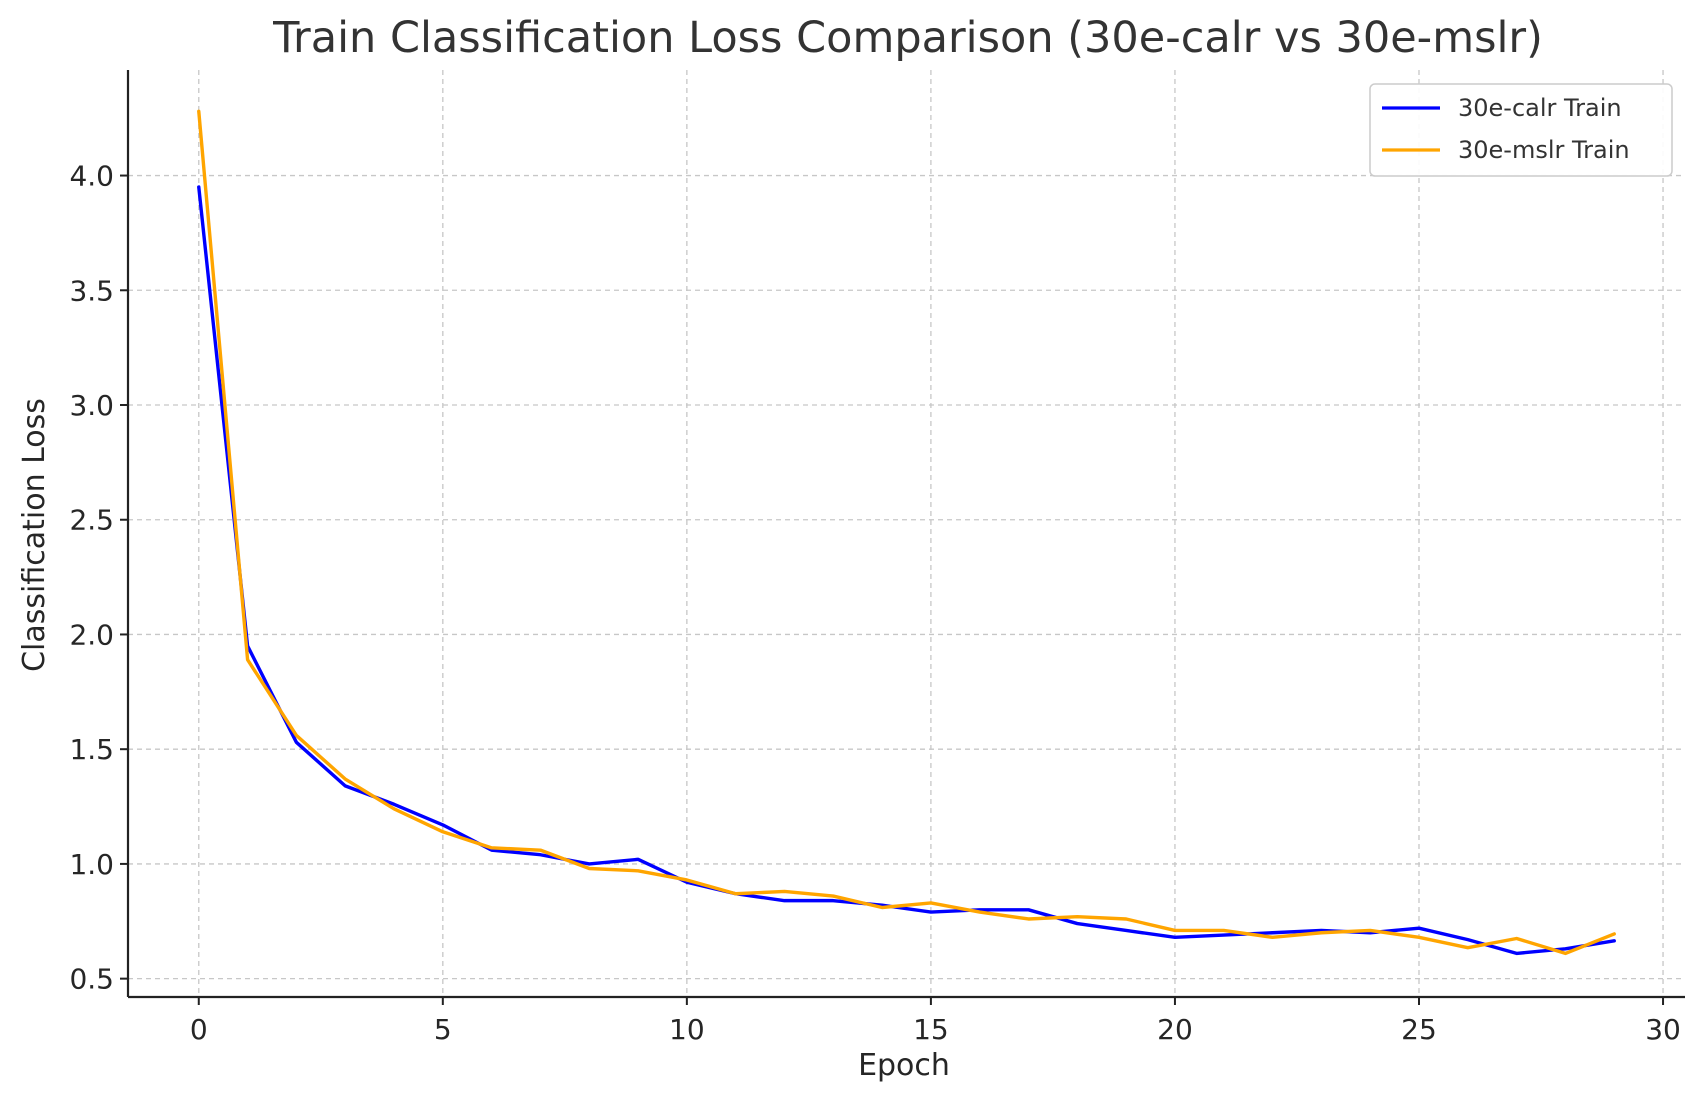 This screenshot has height=1105, width=1697. I want to click on x-tick-label: 15, so click(931, 1029).